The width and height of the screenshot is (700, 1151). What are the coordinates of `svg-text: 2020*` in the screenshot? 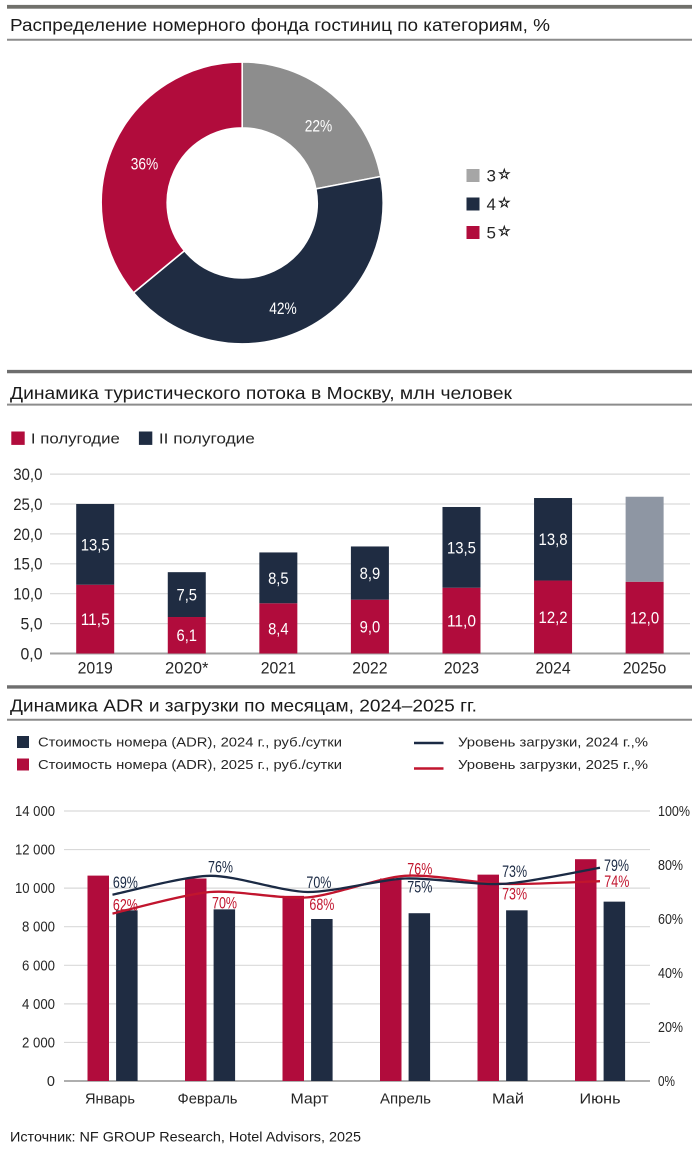 It's located at (187, 668).